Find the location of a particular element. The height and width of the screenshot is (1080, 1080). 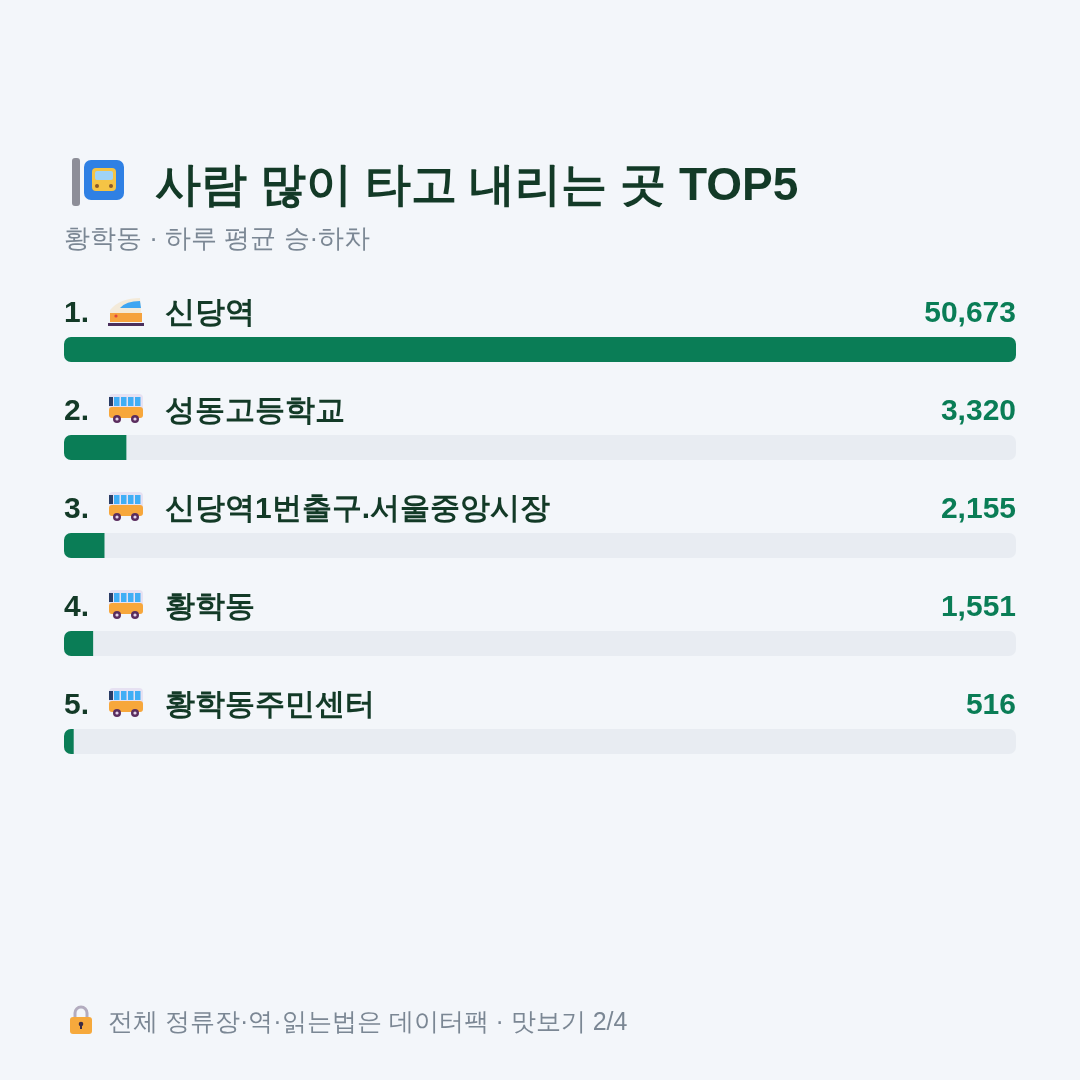

data-label: 2,155 is located at coordinates (978, 507).